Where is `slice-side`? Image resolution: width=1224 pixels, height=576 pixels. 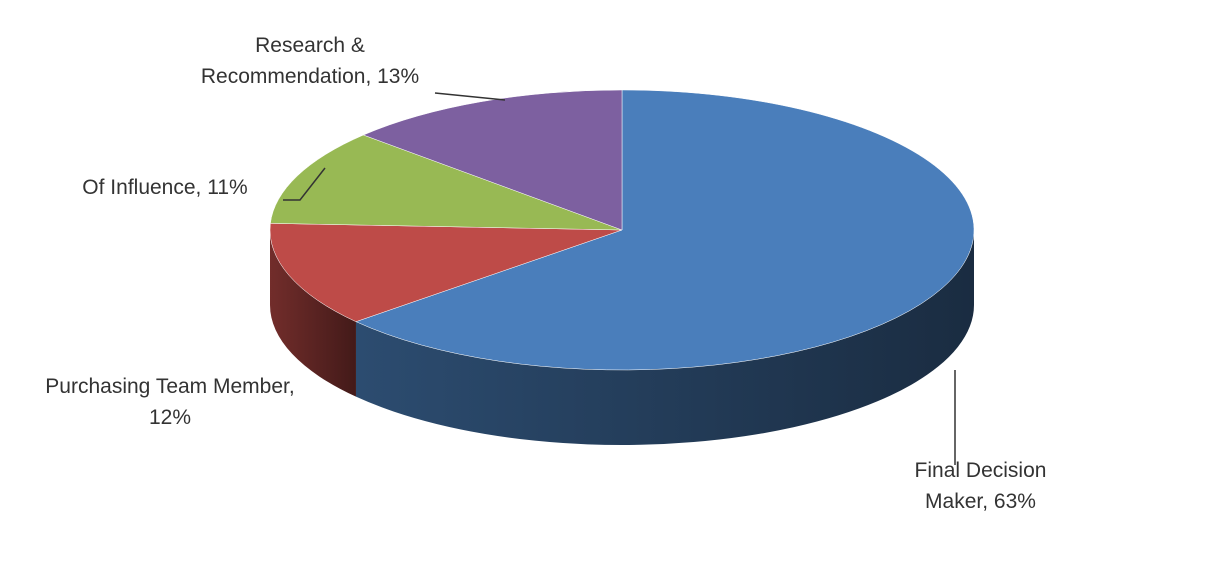
slice-side is located at coordinates (313, 313).